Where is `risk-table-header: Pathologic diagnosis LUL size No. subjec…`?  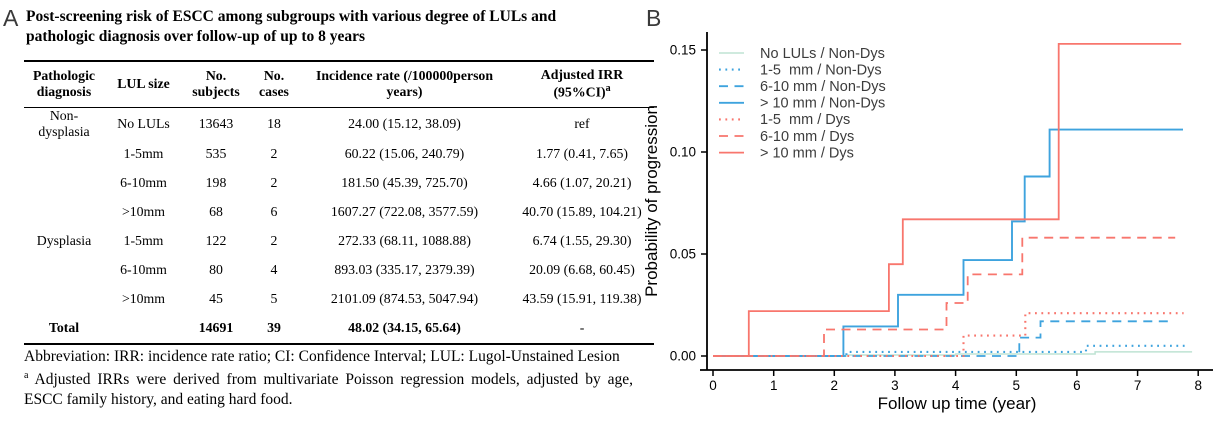
risk-table-header: Pathologic diagnosis LUL size No. subjec… is located at coordinates (339, 84).